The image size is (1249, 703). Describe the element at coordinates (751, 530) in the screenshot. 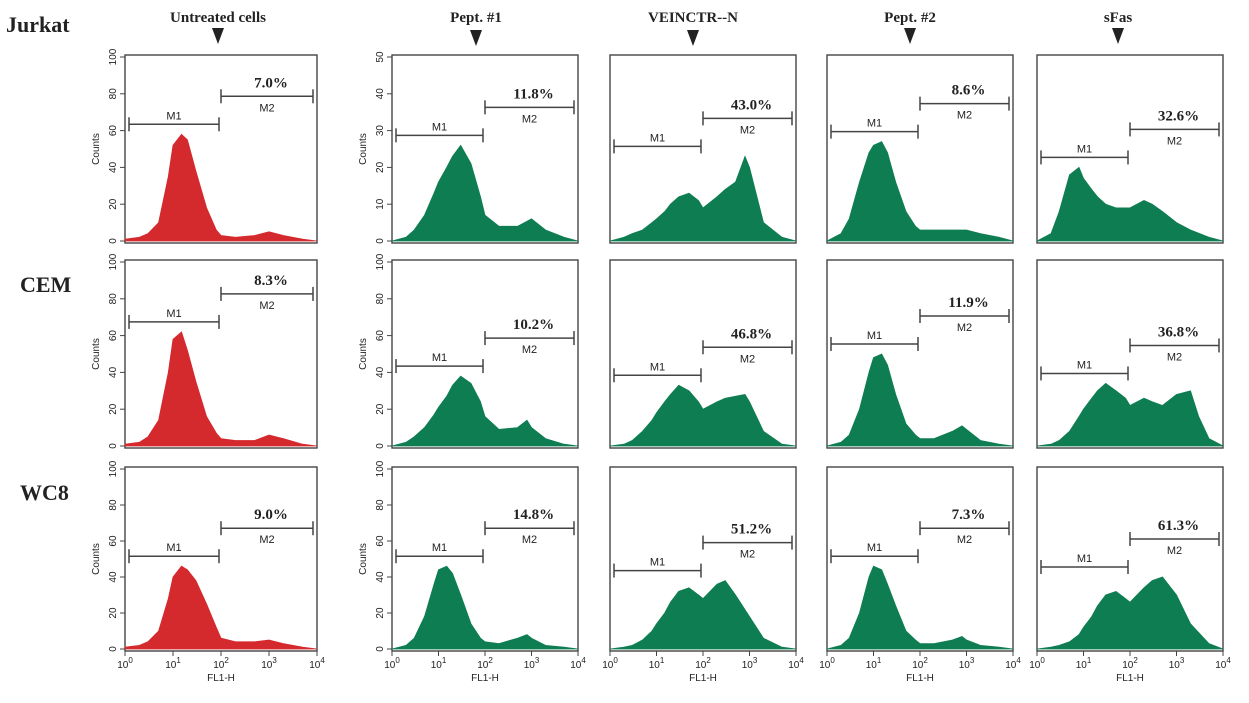

I see `m2-percent-label: 51.2%` at that location.